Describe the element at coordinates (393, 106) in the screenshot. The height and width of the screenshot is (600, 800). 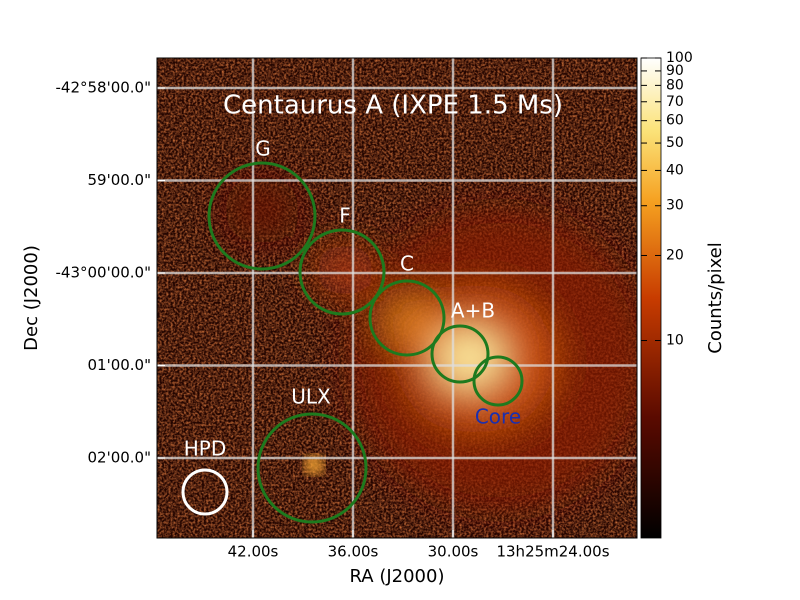
I see `chart-title: Centaurus A (IXPE 1.5 Ms)` at that location.